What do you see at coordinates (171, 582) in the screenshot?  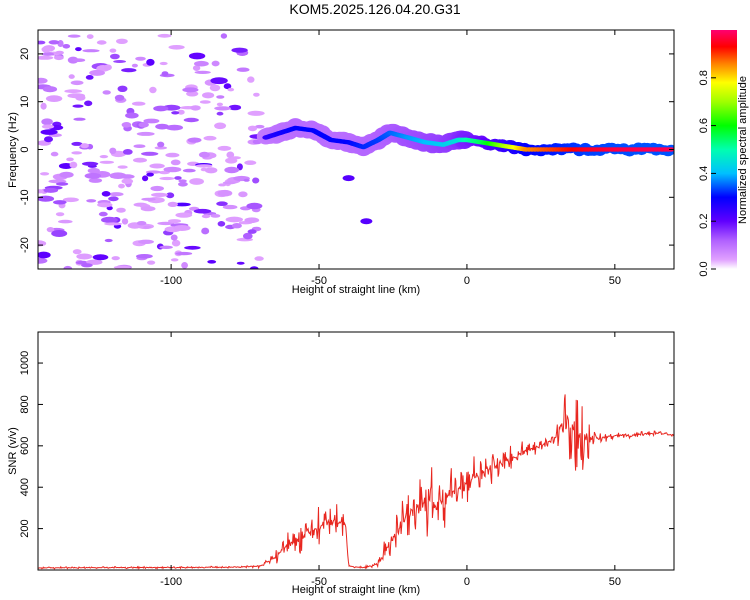 I see `x-tick-label: -100` at bounding box center [171, 582].